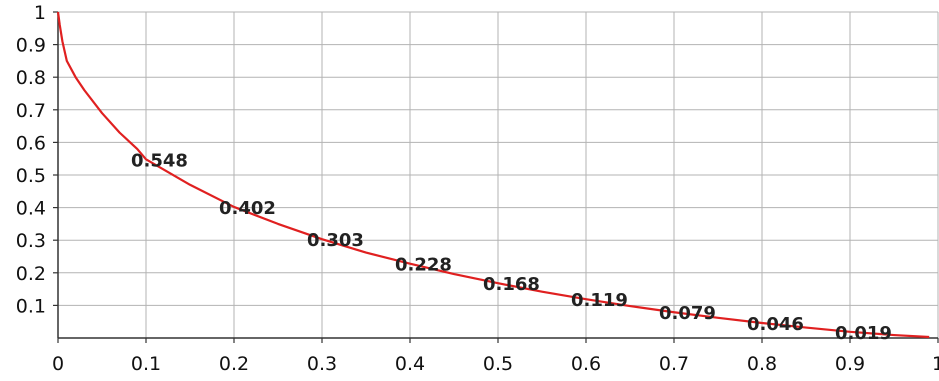 Image resolution: width=939 pixels, height=381 pixels. Describe the element at coordinates (410, 364) in the screenshot. I see `x-tick-label-4: 0.4` at that location.